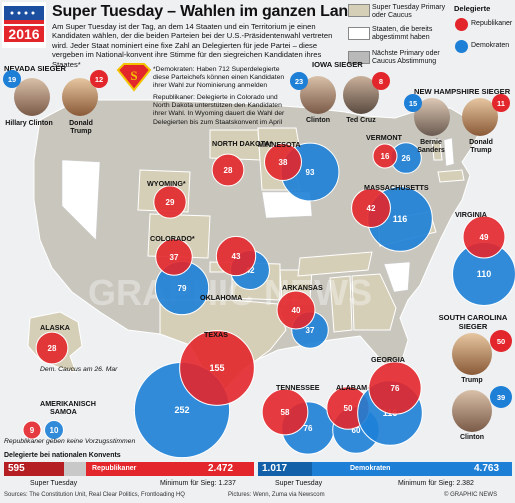  What do you see at coordinates (250, 270) in the screenshot?
I see `oklahoma-dem-value: 42` at bounding box center [250, 270].